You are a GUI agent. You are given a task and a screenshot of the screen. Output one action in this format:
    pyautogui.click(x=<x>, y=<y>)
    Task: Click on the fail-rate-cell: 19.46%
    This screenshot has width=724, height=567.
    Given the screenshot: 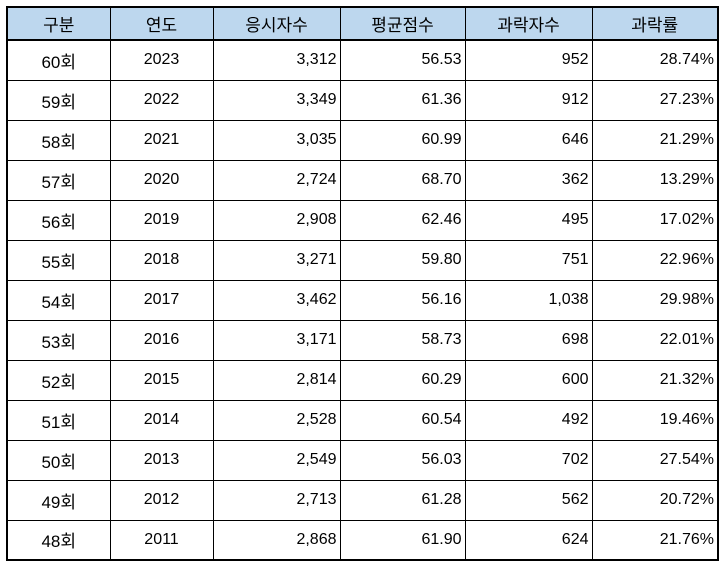 What is the action you would take?
    pyautogui.click(x=655, y=420)
    